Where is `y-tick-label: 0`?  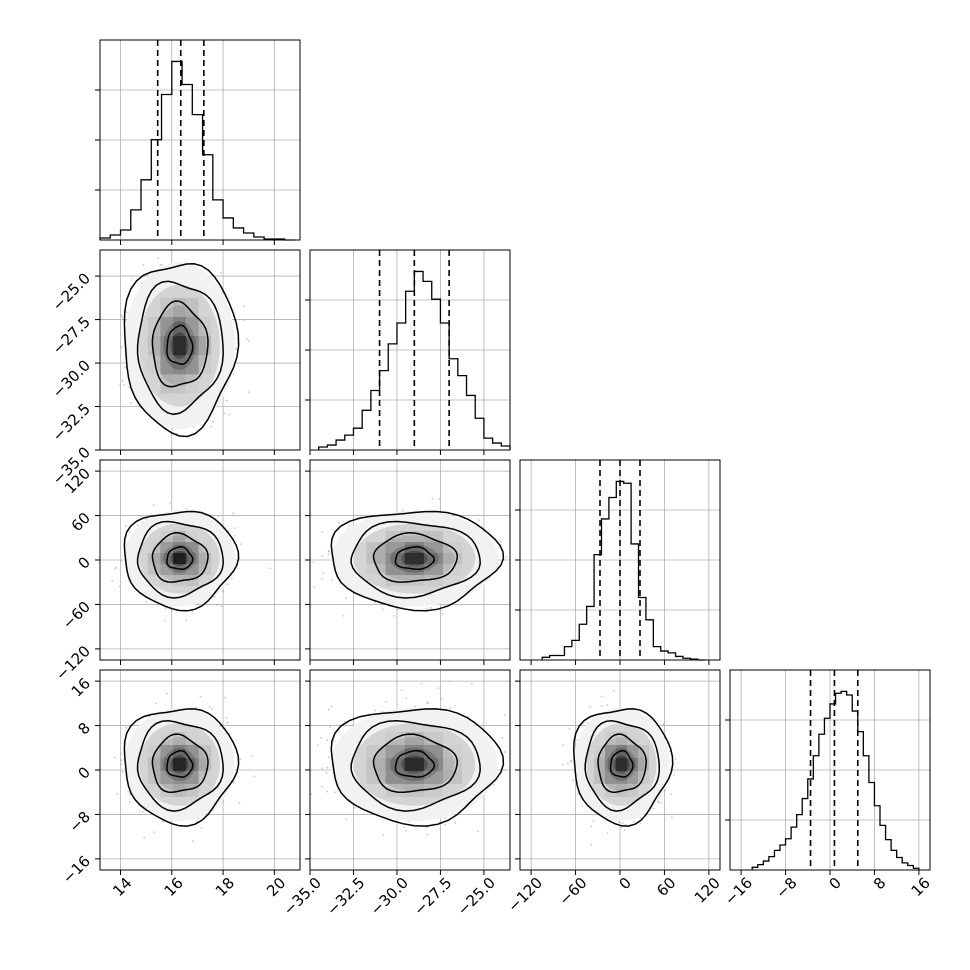 y-tick-label: 0 is located at coordinates (84, 562).